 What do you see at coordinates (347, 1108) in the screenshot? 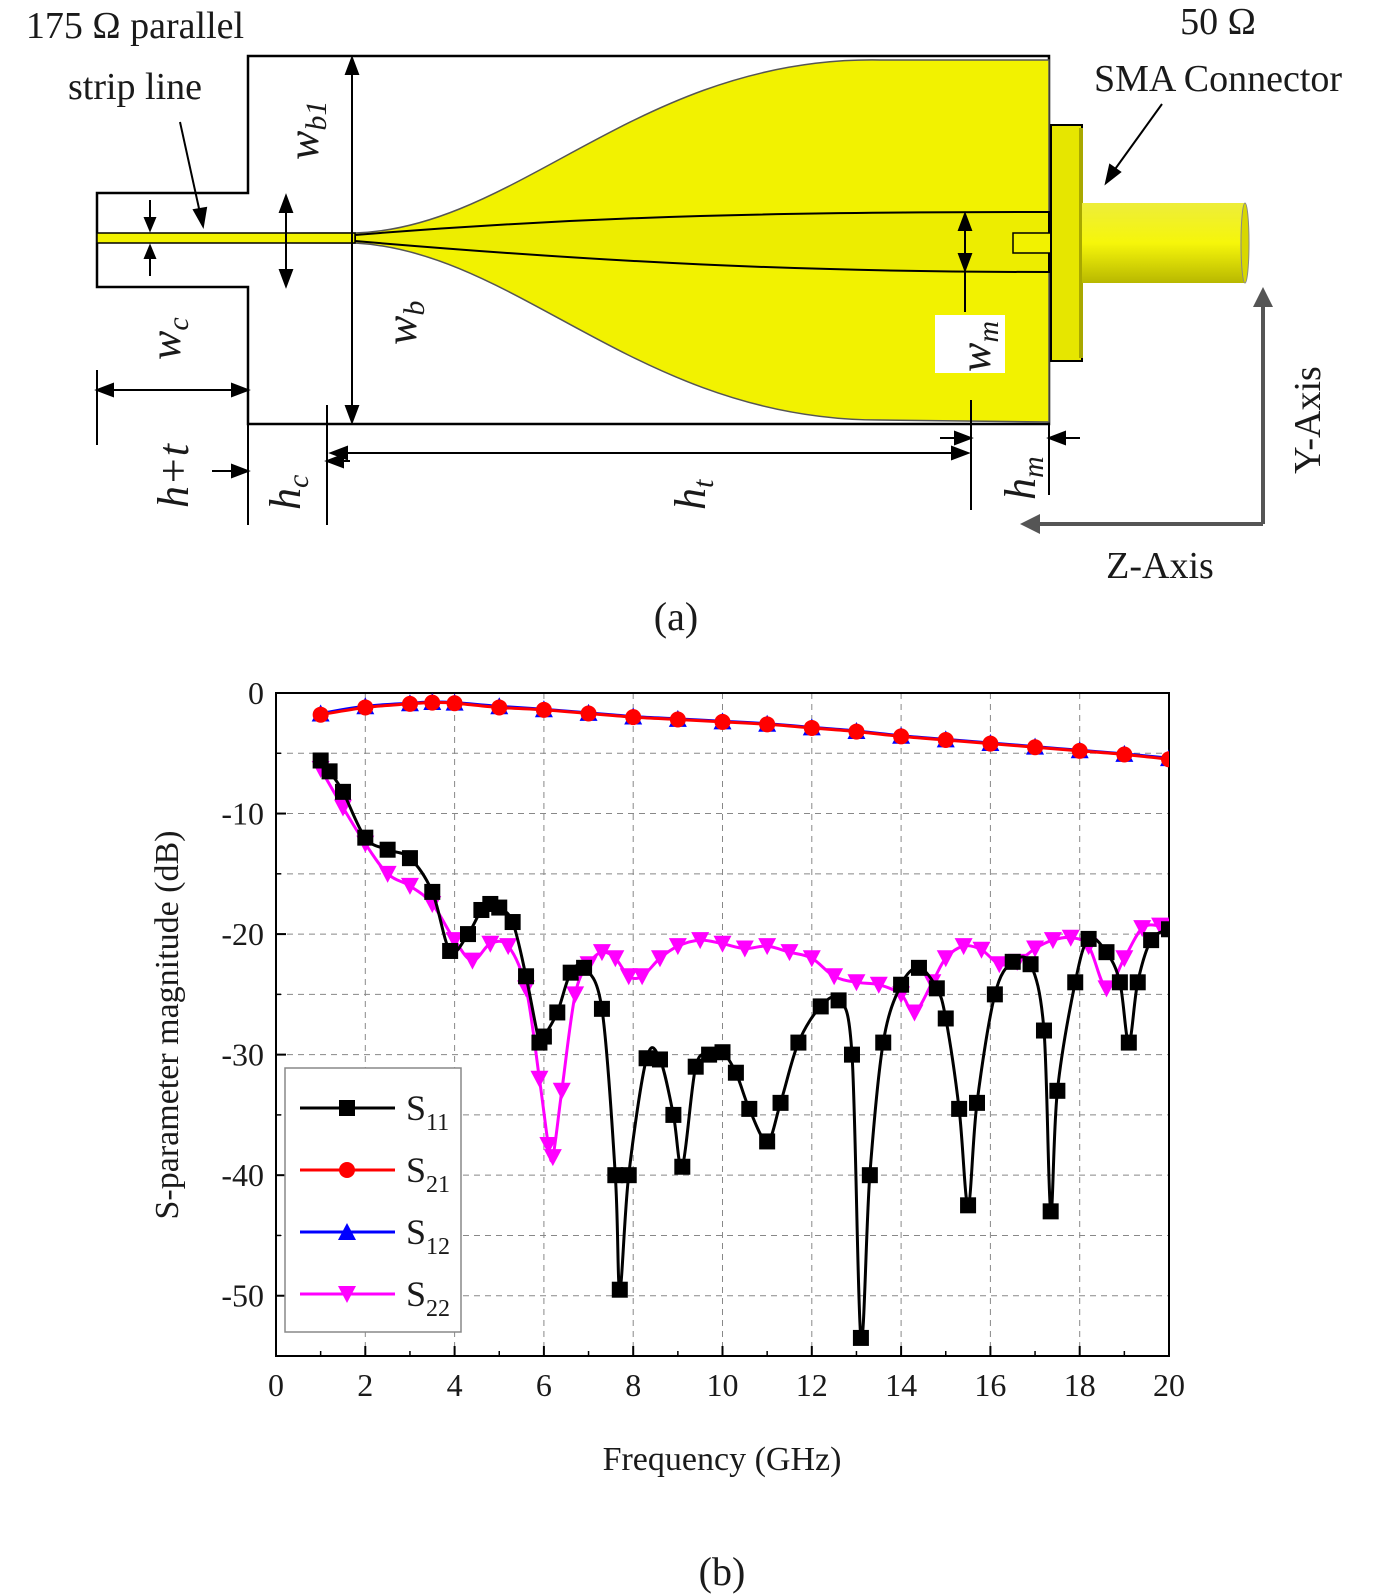
I see `legend-s11-marker` at bounding box center [347, 1108].